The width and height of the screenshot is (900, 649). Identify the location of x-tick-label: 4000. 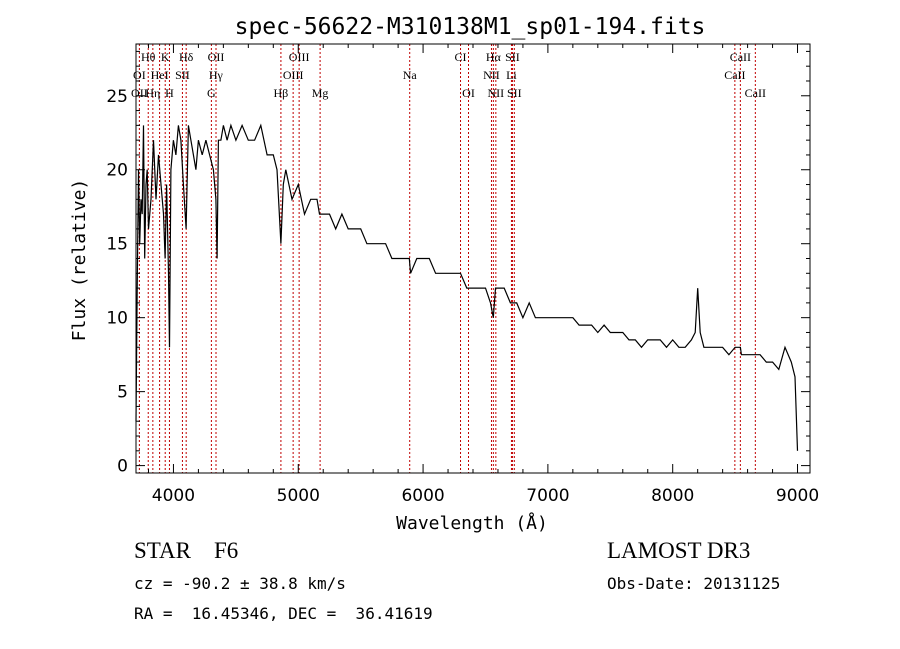
(173, 496).